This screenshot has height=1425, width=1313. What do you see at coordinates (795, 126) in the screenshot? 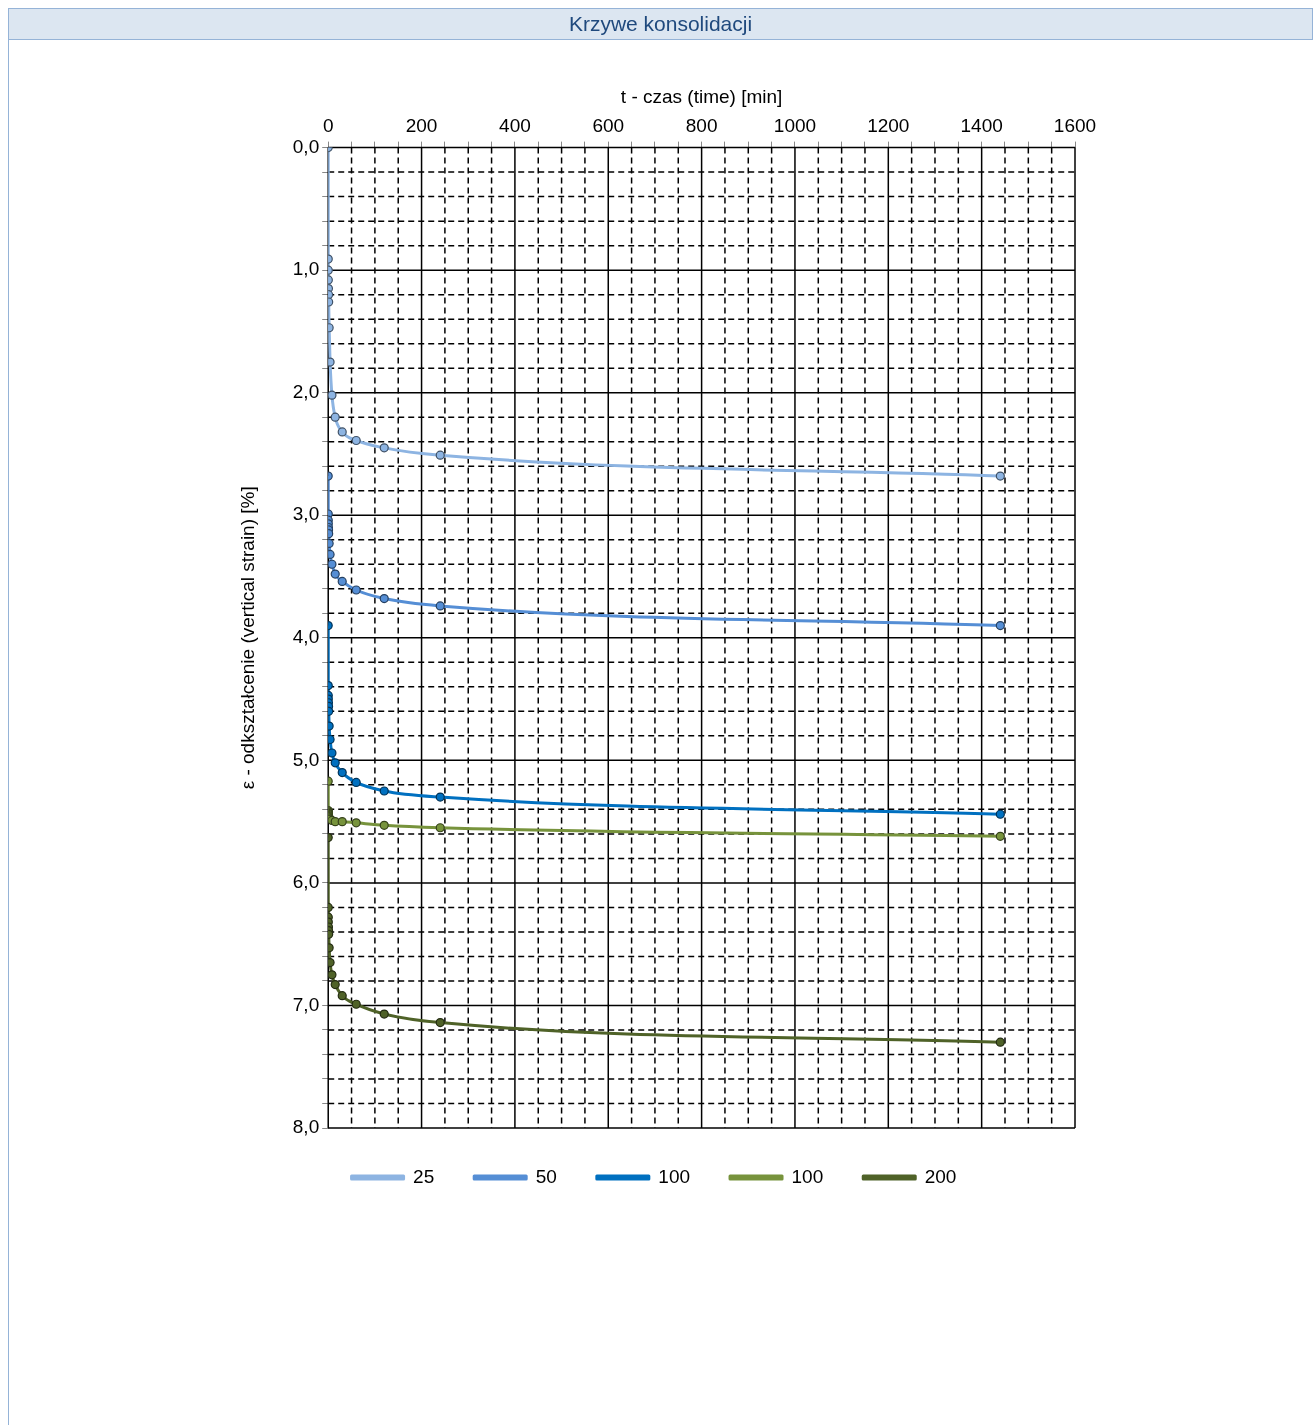
I see `x-tick-label: 1000` at bounding box center [795, 126].